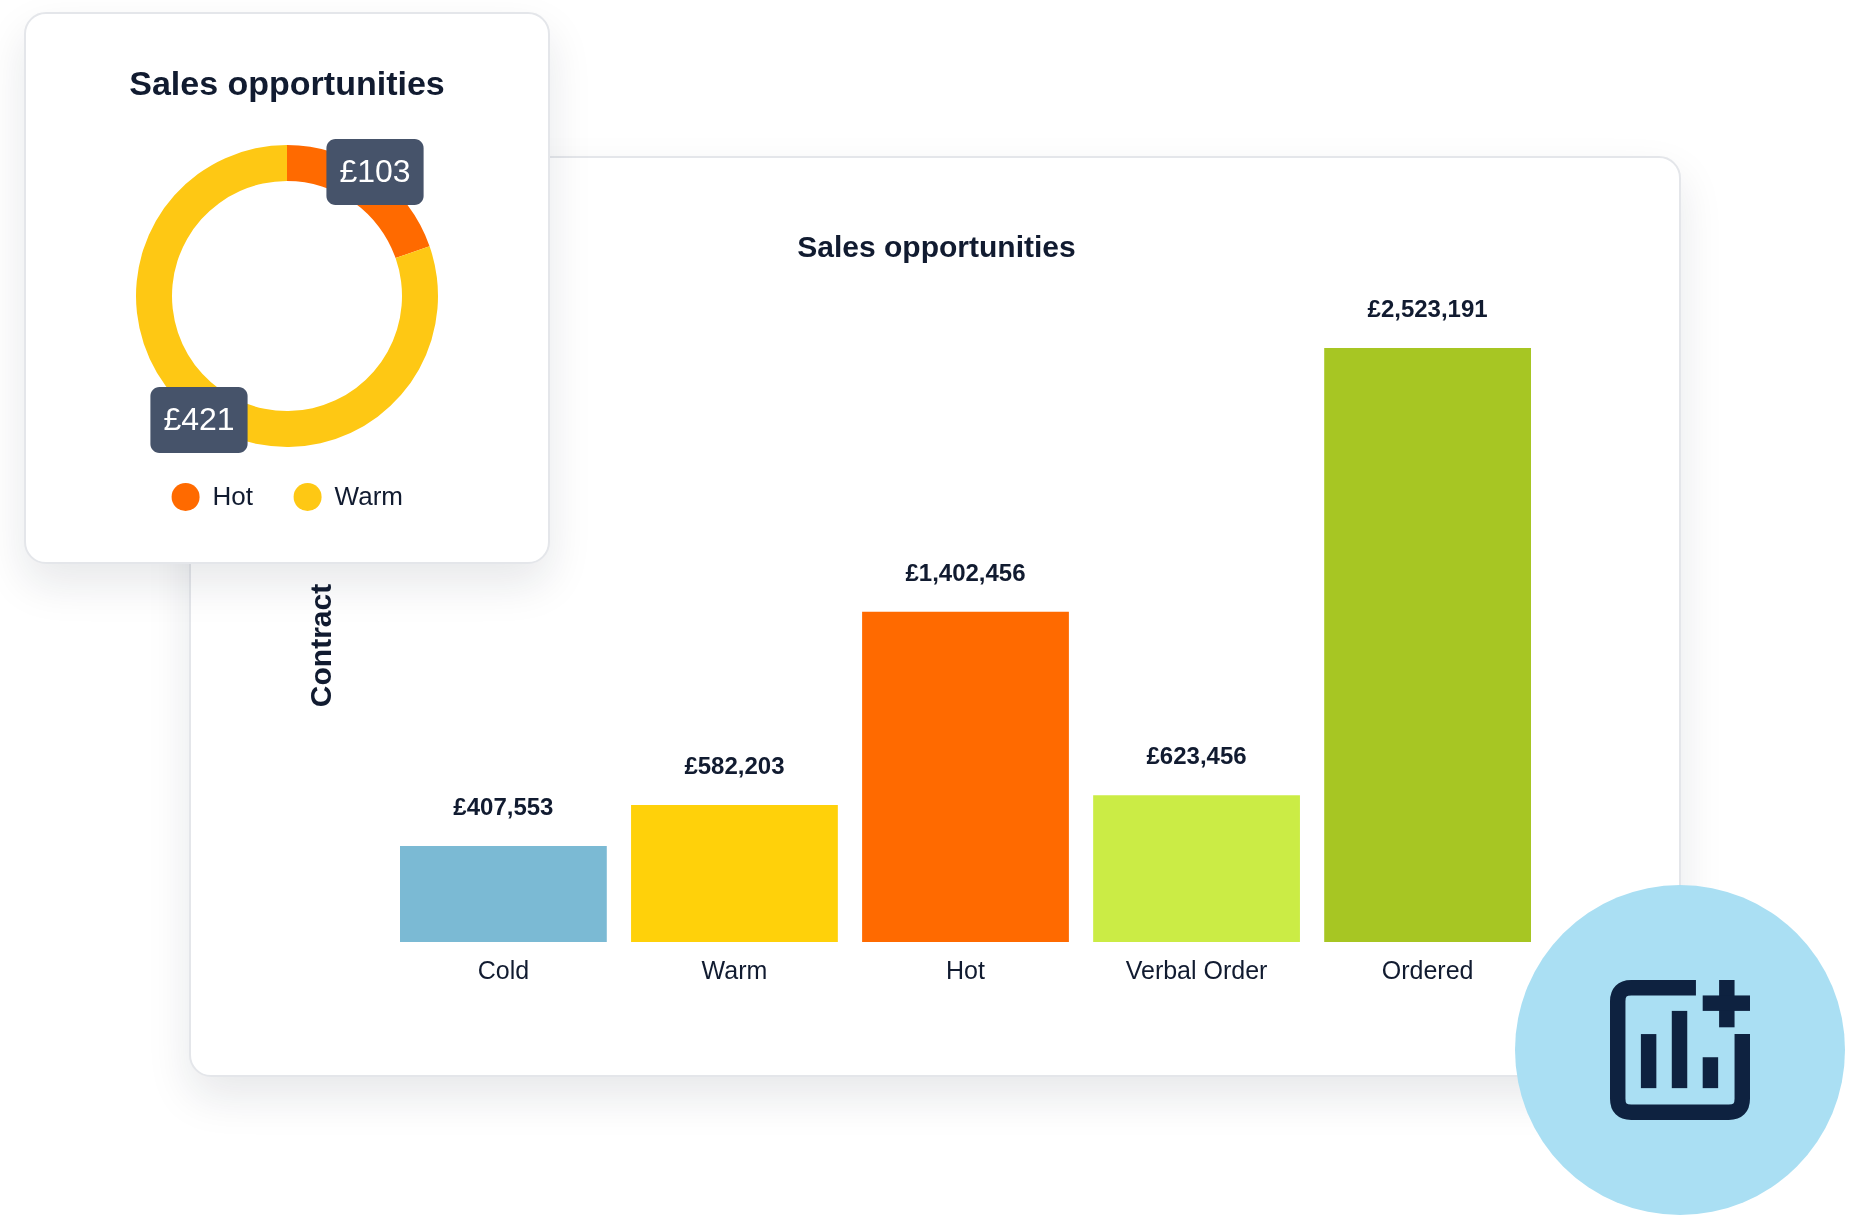 Image resolution: width=1851 pixels, height=1227 pixels. Describe the element at coordinates (1196, 756) in the screenshot. I see `data-label: £623,456` at that location.